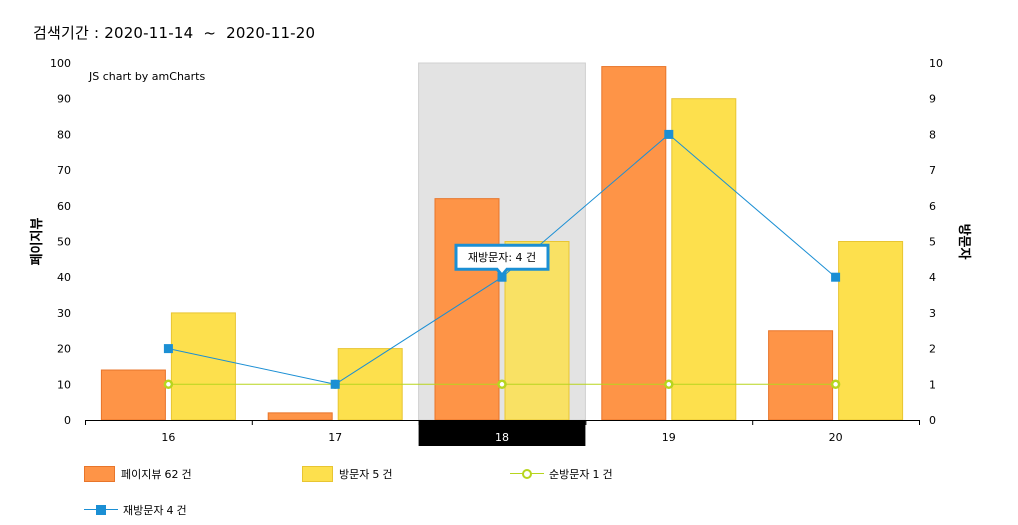  I want to click on legend-label: 순방문자, so click(569, 474).